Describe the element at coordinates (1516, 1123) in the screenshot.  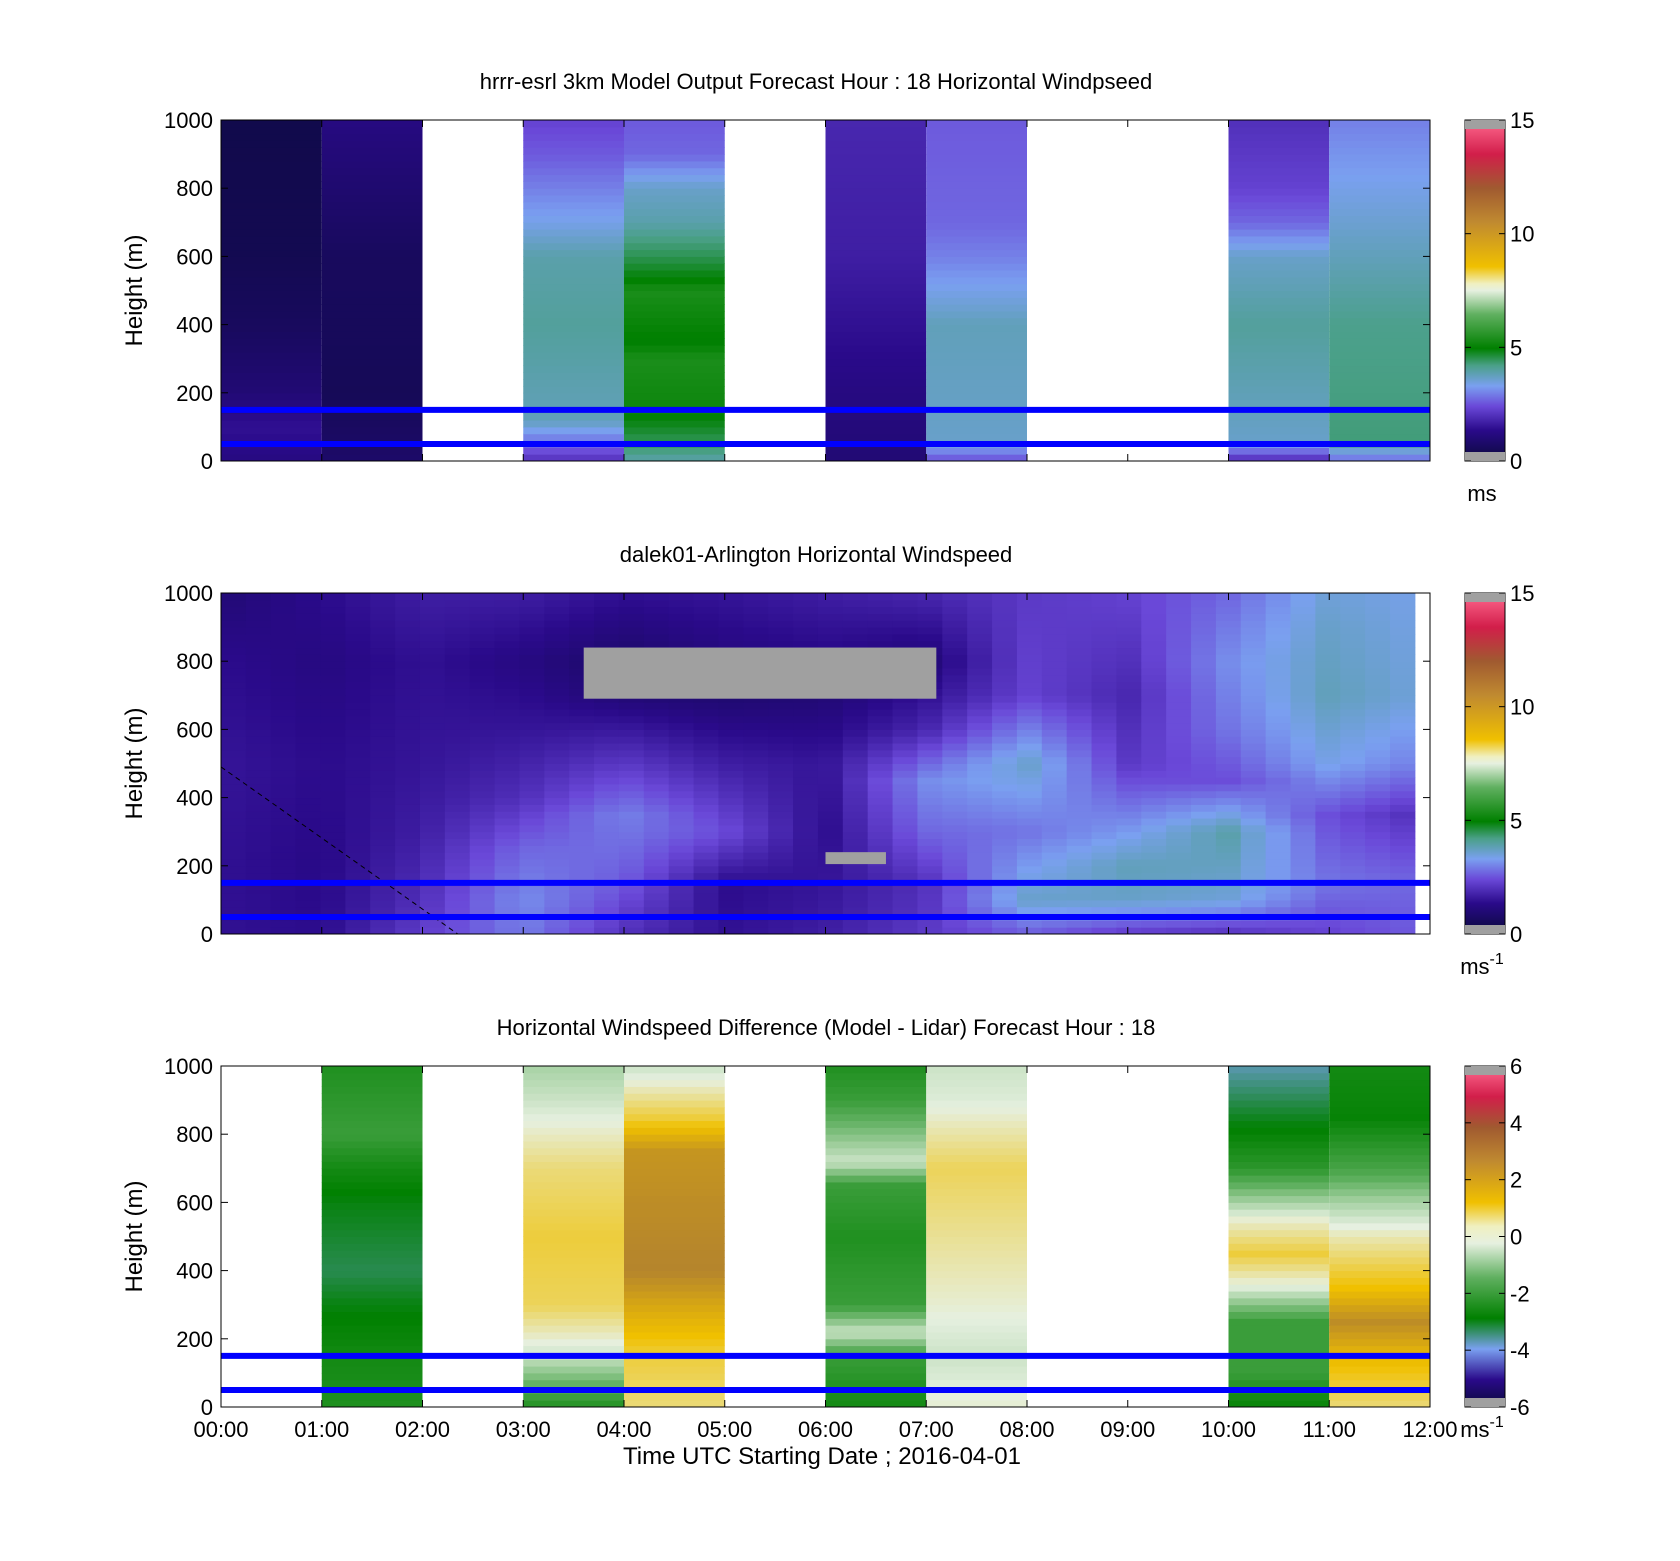
I see `colorbar-tick-label: 4` at that location.